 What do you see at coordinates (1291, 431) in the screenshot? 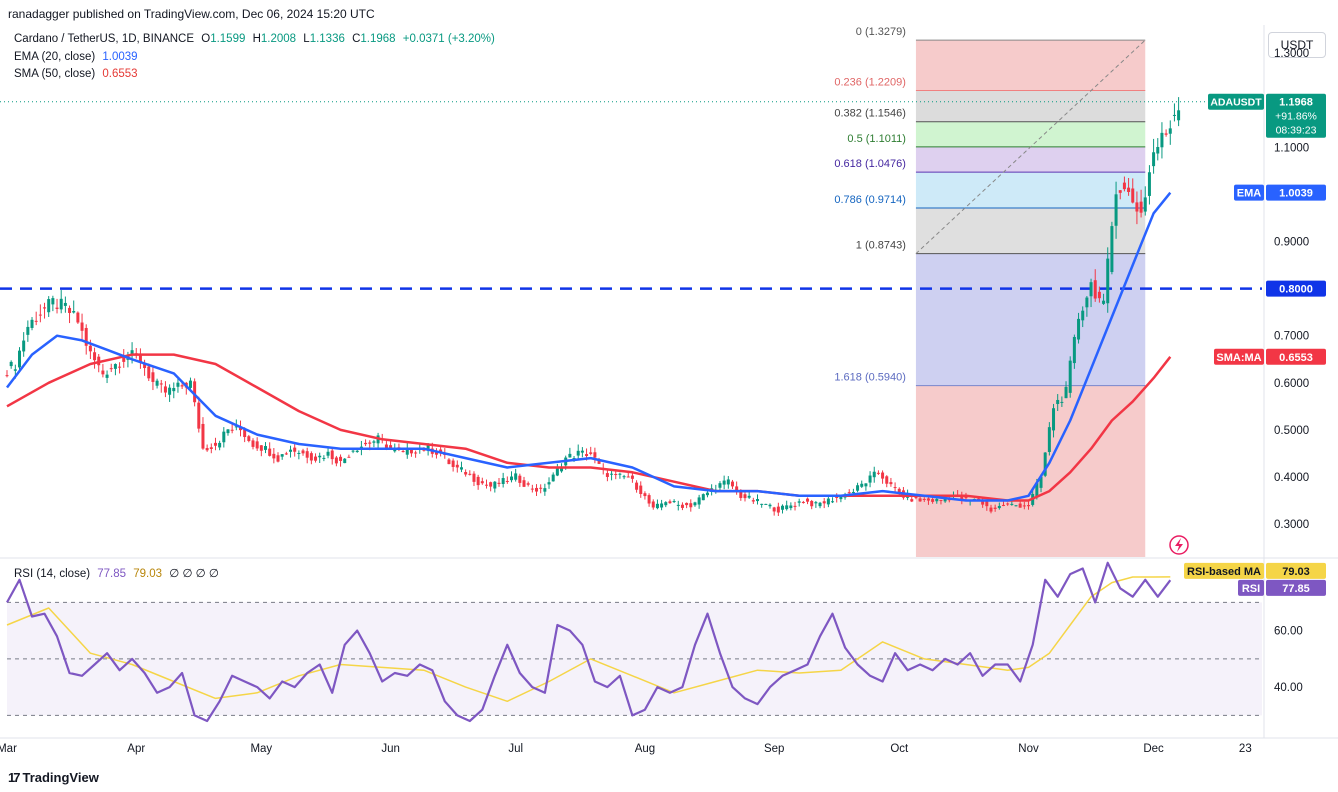
I see `price-tick-label: 0.5000` at bounding box center [1291, 431].